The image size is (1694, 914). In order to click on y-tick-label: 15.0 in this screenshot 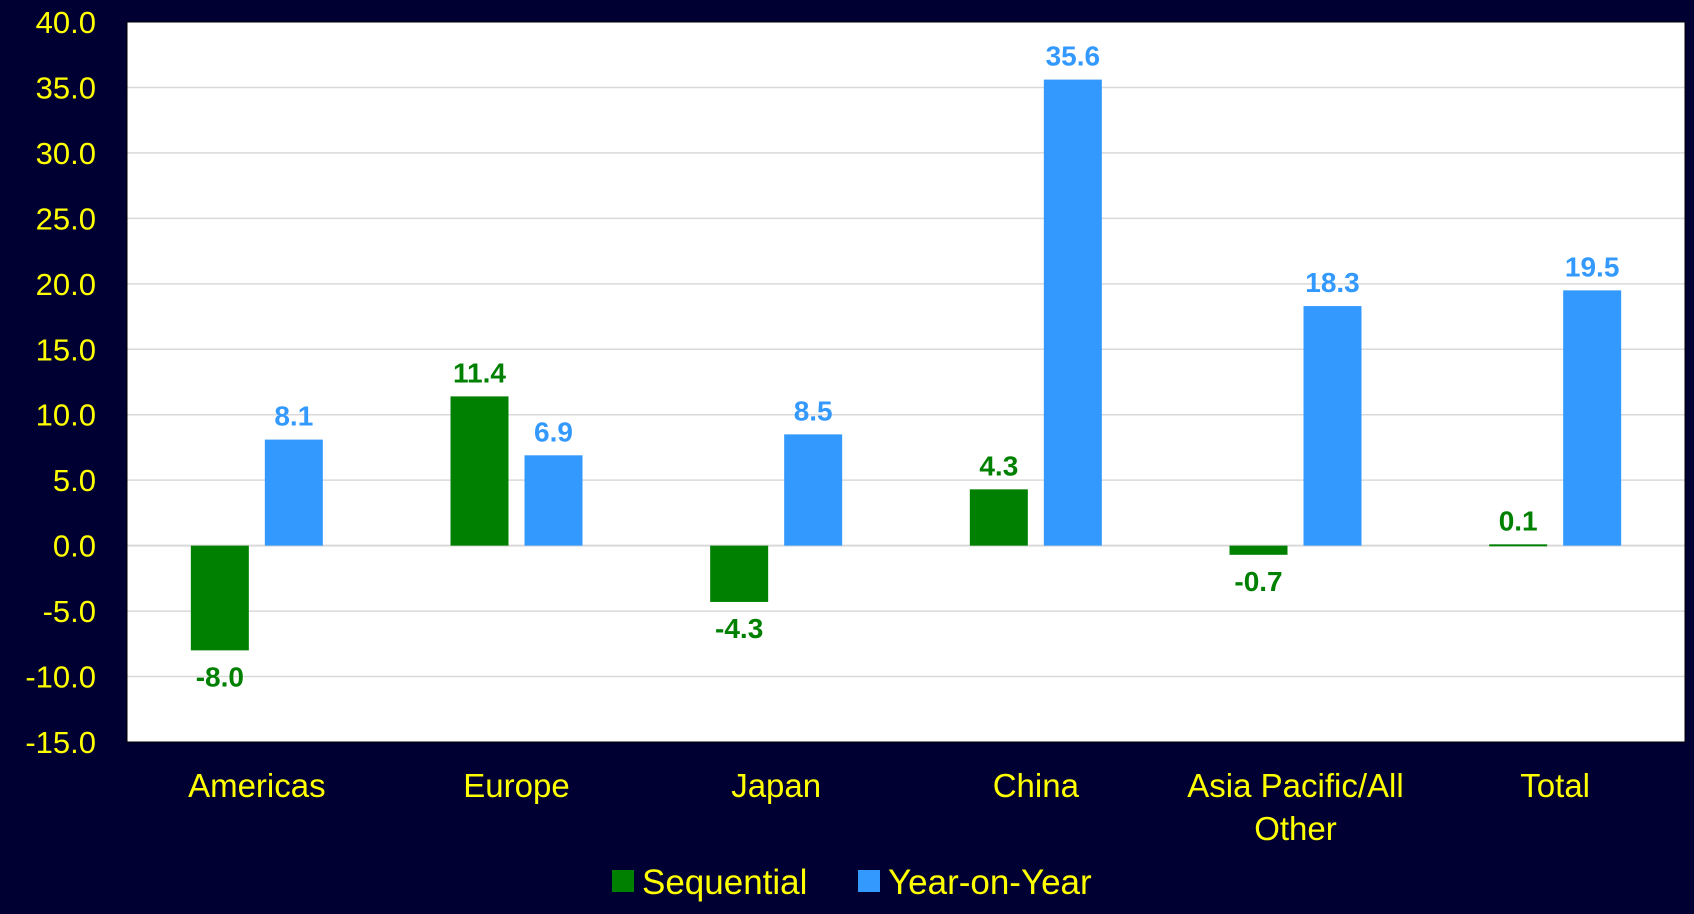, I will do `click(66, 349)`.